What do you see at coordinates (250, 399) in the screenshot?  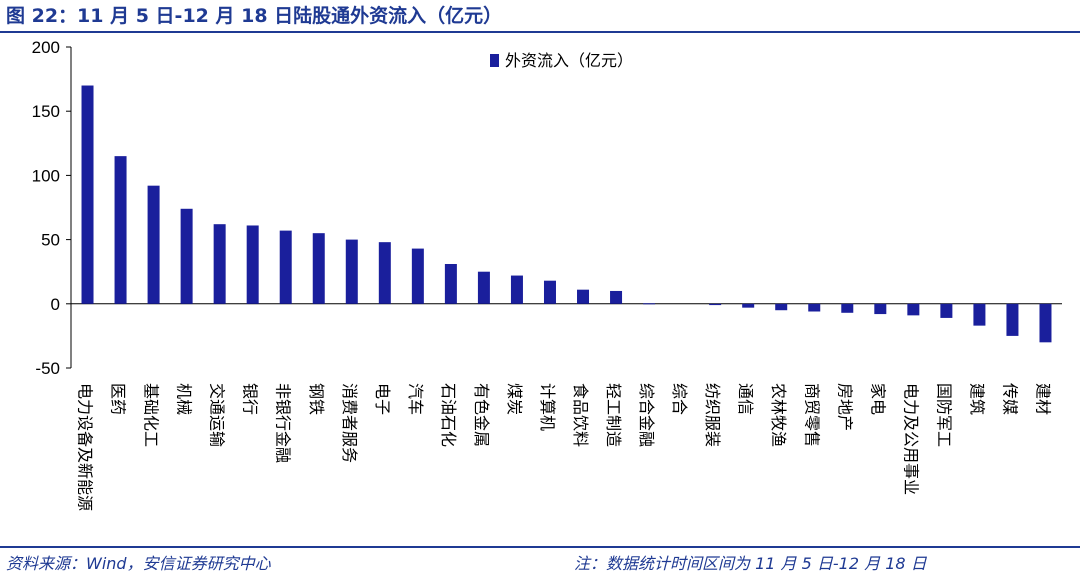 I see `x-tick-label: 银行` at bounding box center [250, 399].